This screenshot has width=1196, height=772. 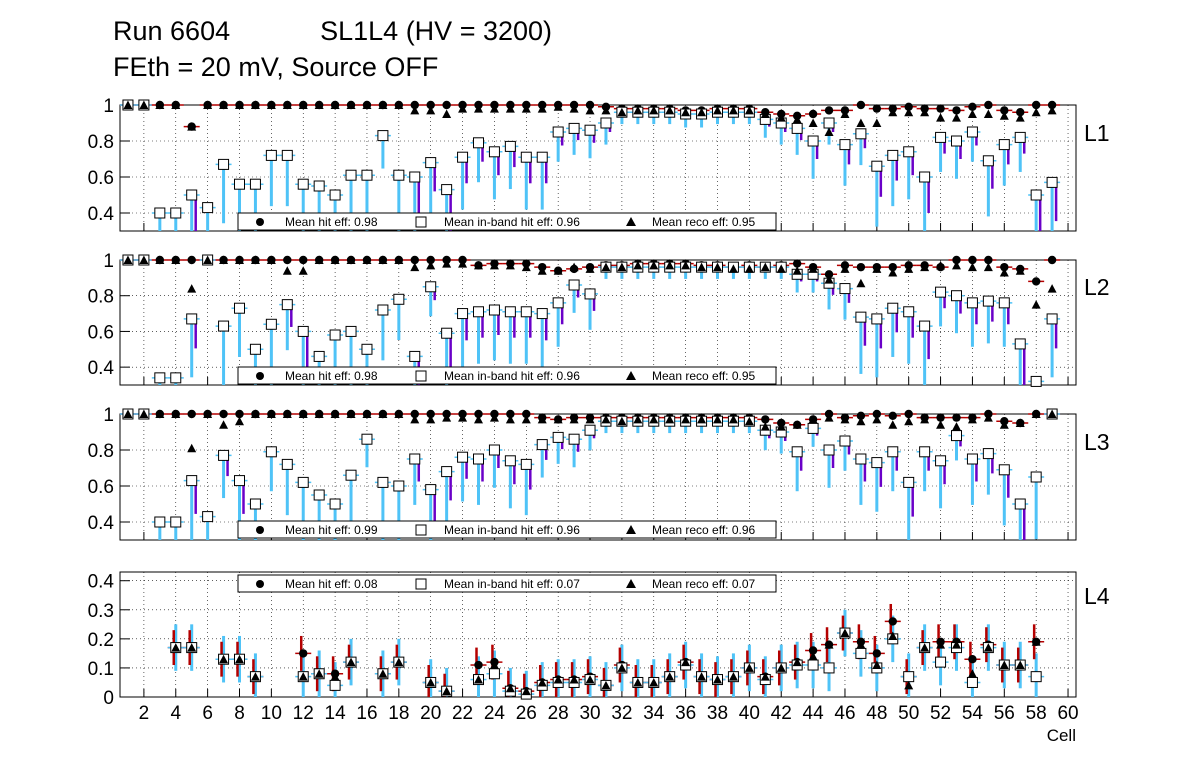 I want to click on x-tick-label: 56, so click(x=1004, y=713).